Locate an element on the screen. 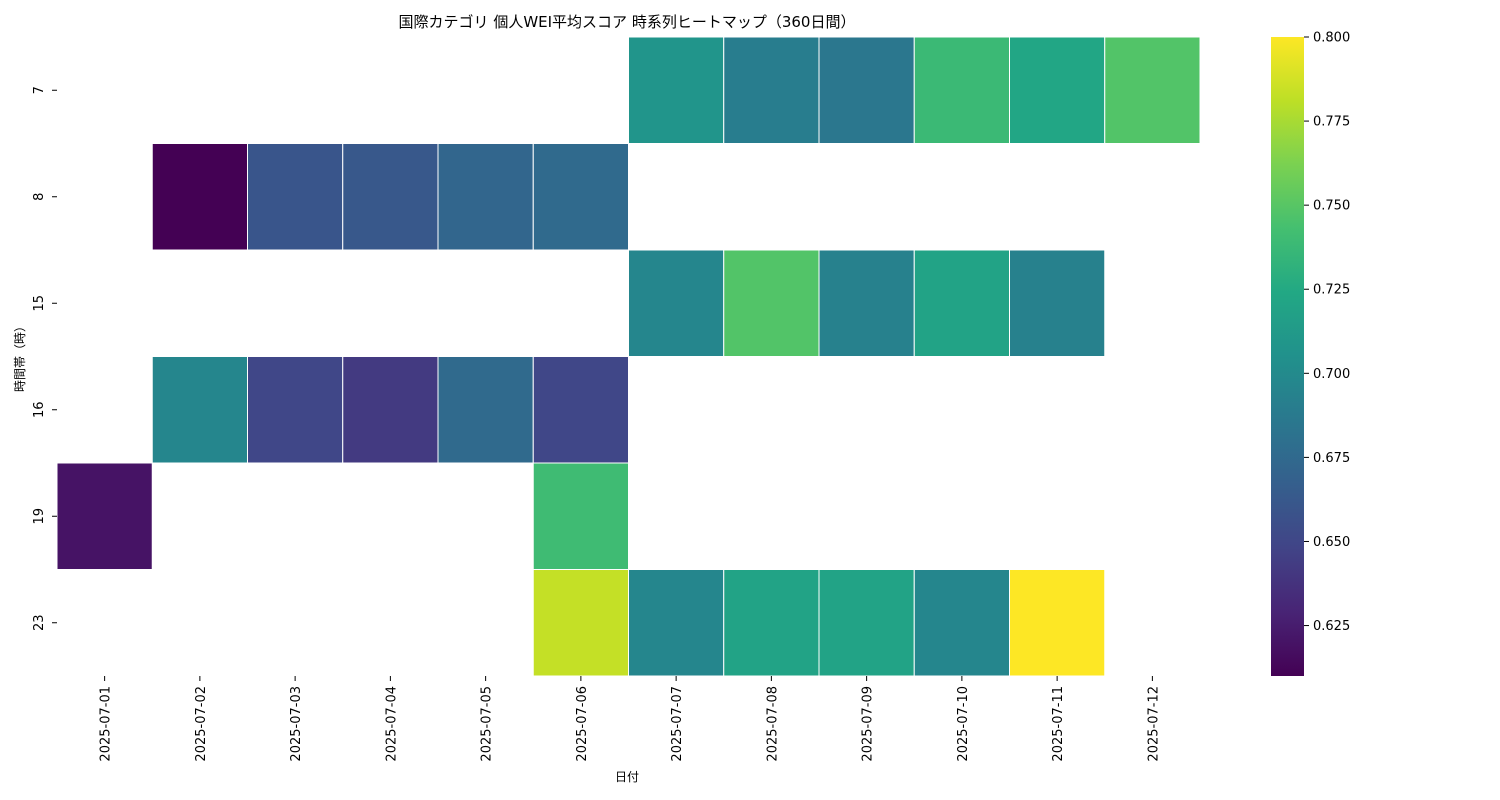  x-tick-label: 2025-07-09 is located at coordinates (868, 724).